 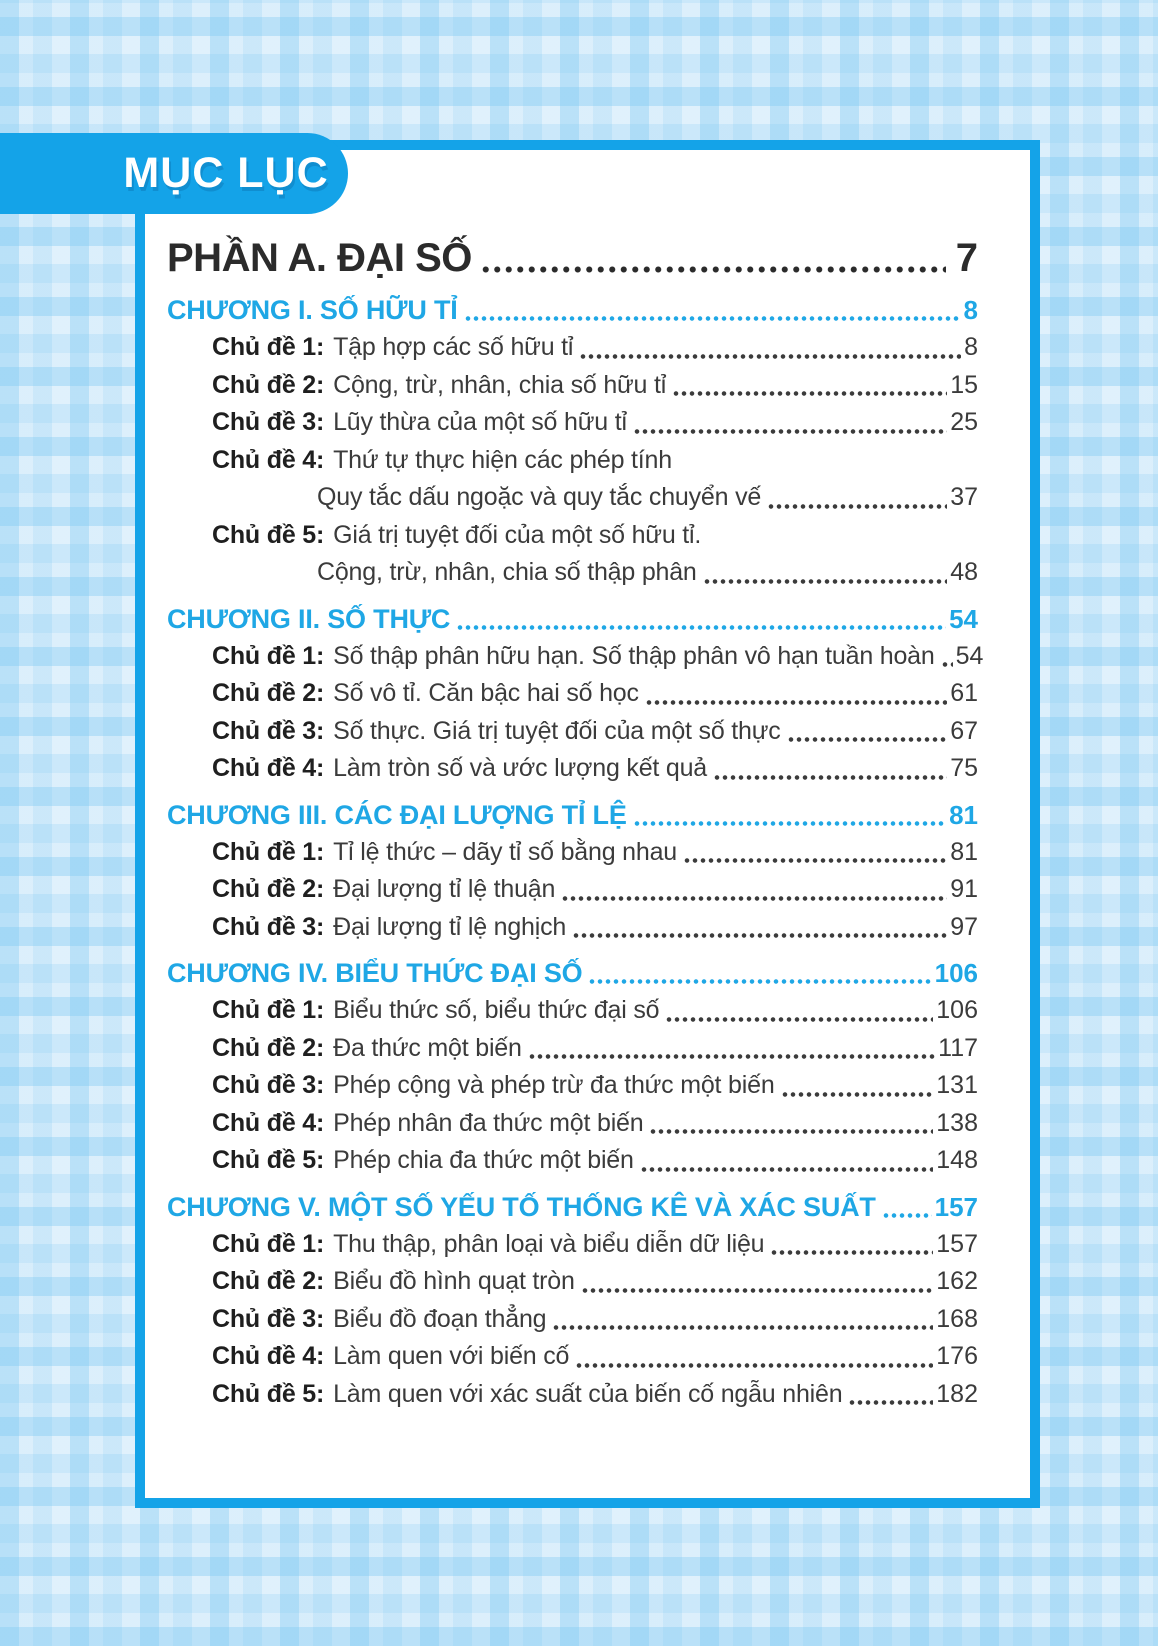 What do you see at coordinates (966, 258) in the screenshot?
I see `part-page-number: 7` at bounding box center [966, 258].